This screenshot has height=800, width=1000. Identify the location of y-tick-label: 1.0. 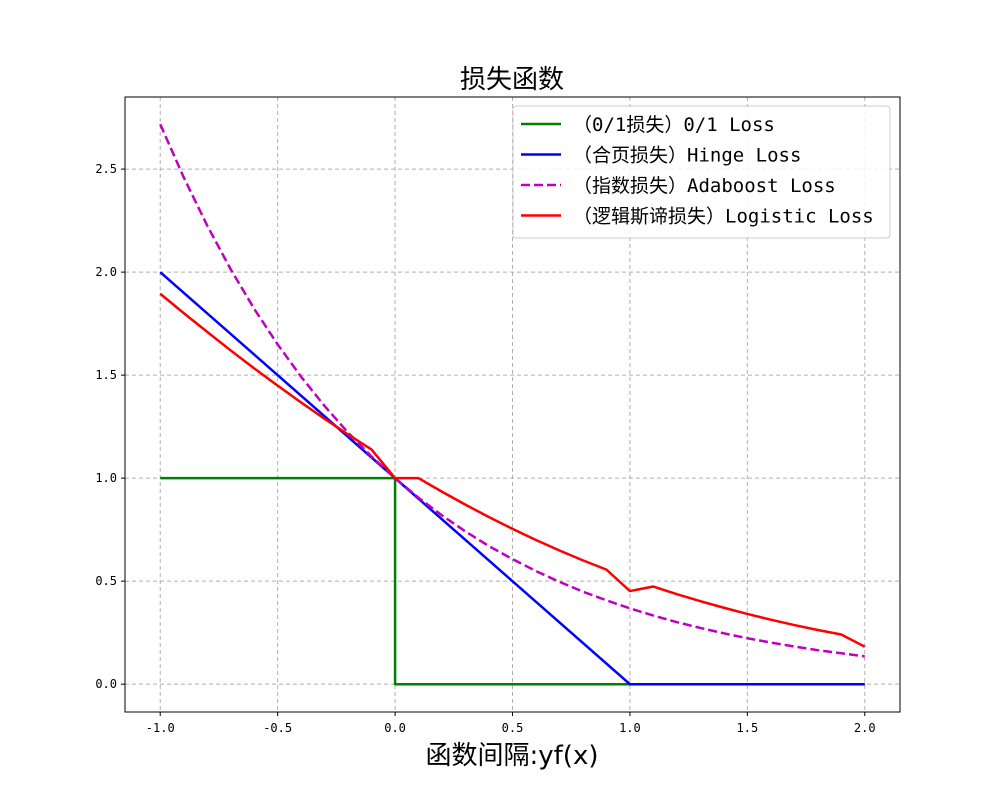
(106, 478).